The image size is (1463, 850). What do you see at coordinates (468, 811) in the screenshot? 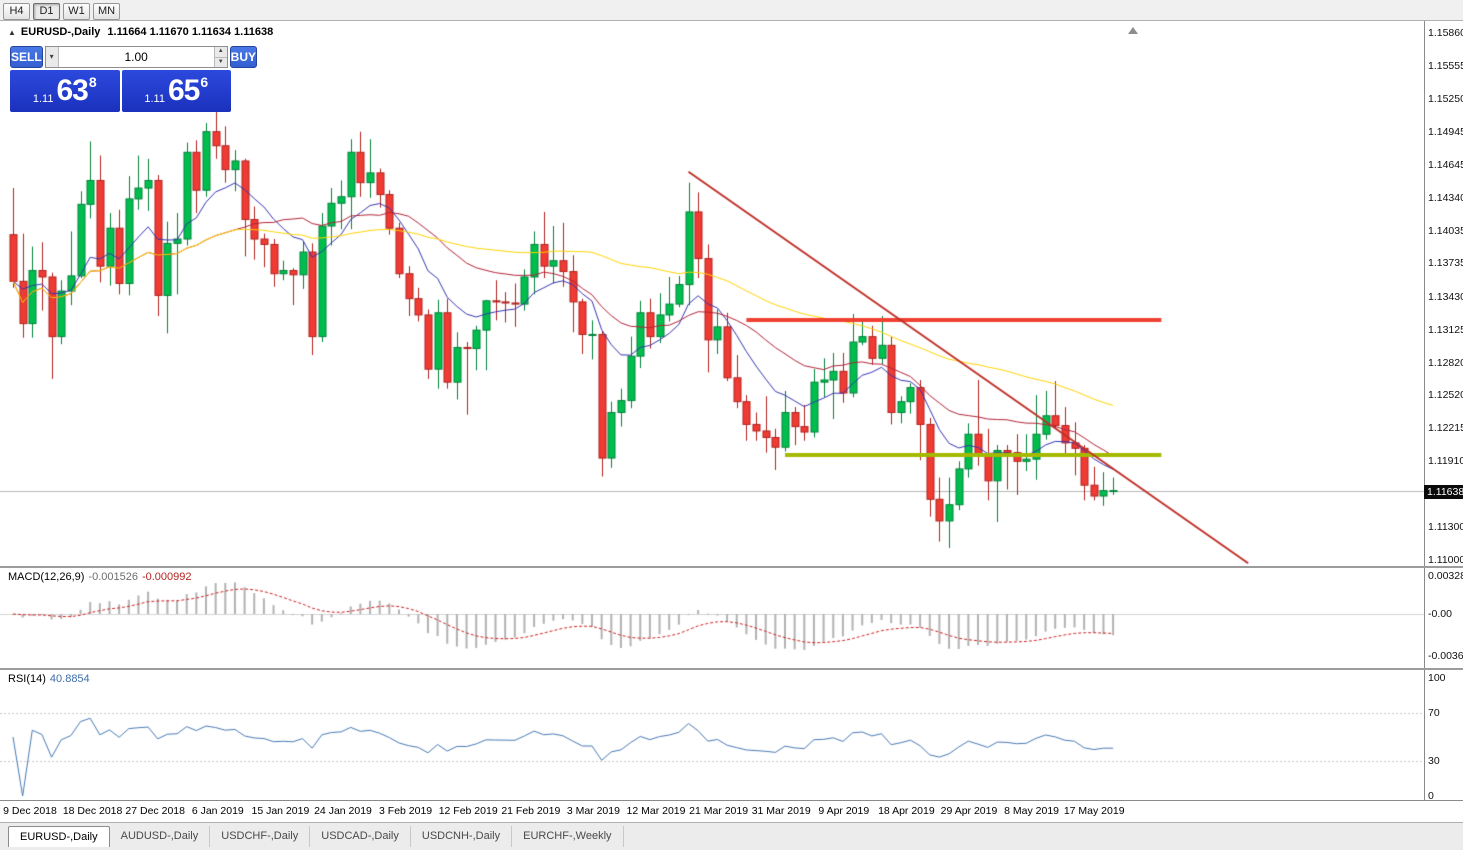
I see `date-axis-label: 12 Feb 2019` at bounding box center [468, 811].